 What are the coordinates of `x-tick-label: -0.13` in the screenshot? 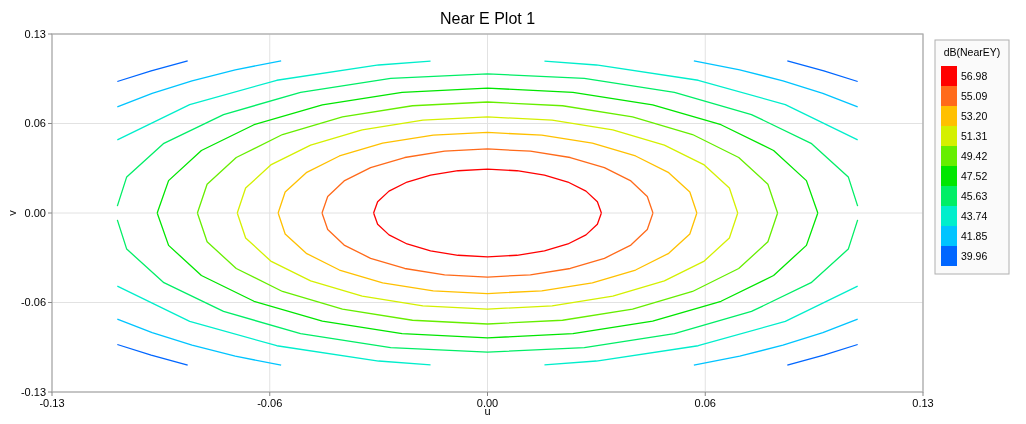 It's located at (52, 403).